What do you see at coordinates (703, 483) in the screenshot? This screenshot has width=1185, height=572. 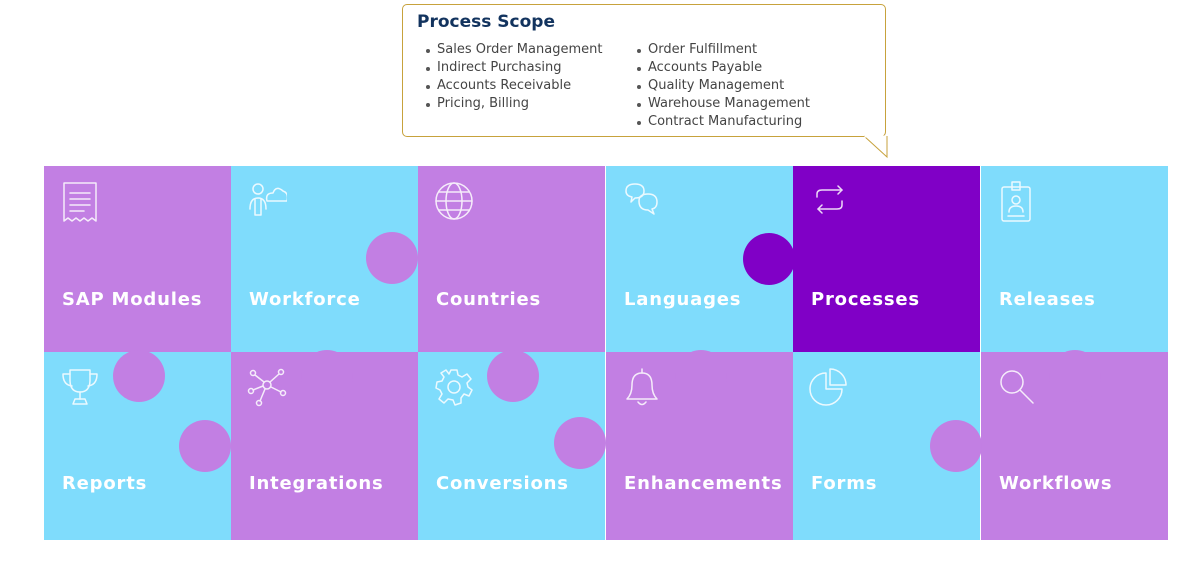 I see `puzzle-label-enhancements: Enhancements` at bounding box center [703, 483].